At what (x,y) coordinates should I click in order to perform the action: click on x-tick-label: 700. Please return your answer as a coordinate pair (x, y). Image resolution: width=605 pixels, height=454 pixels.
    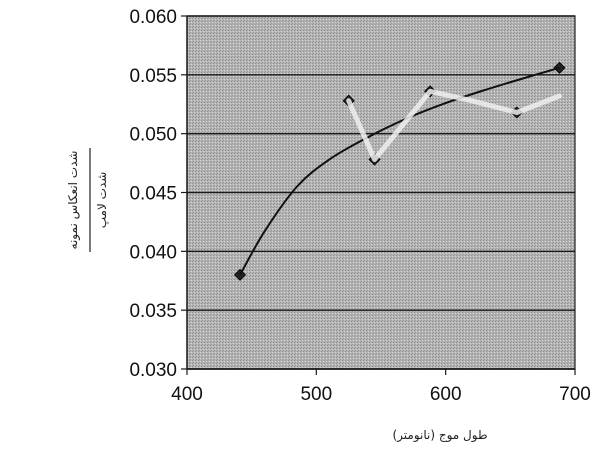
    Looking at the image, I should click on (575, 394).